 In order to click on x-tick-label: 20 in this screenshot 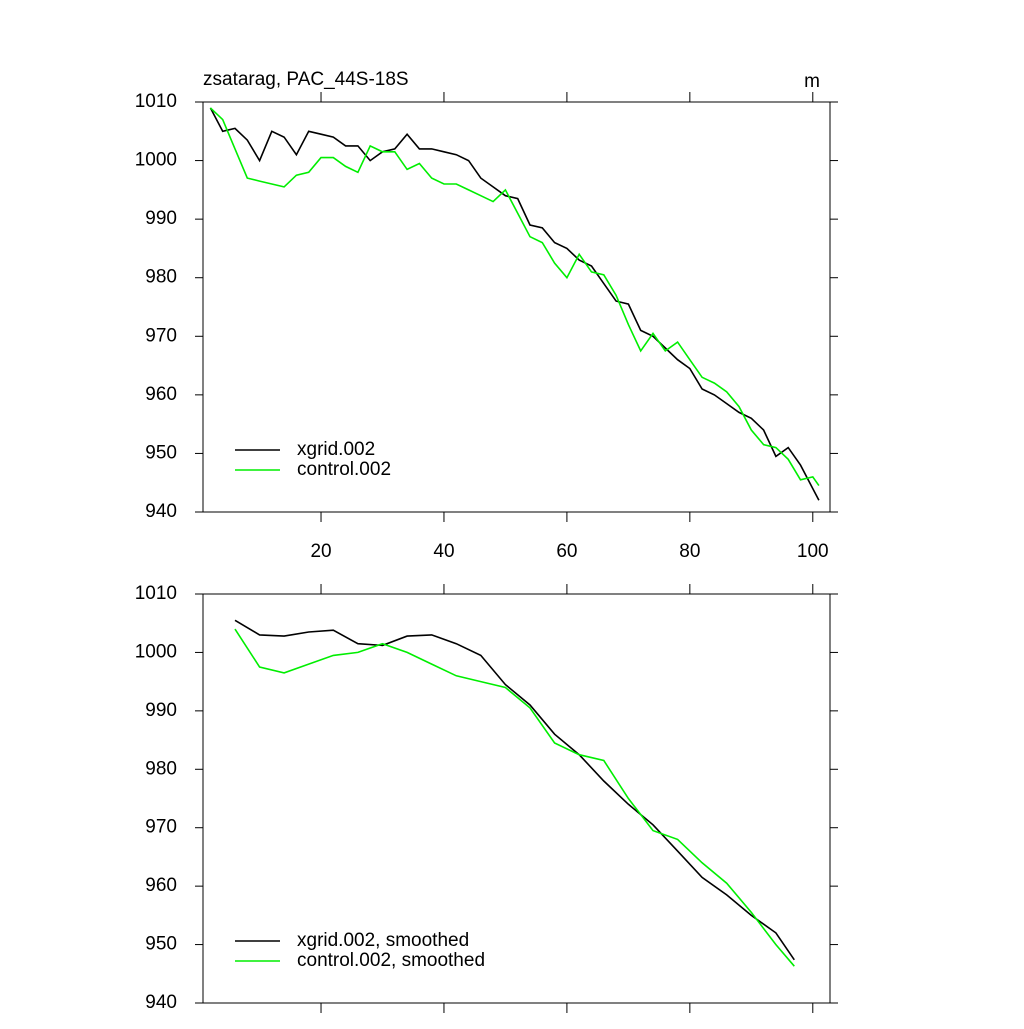, I will do `click(320, 551)`.